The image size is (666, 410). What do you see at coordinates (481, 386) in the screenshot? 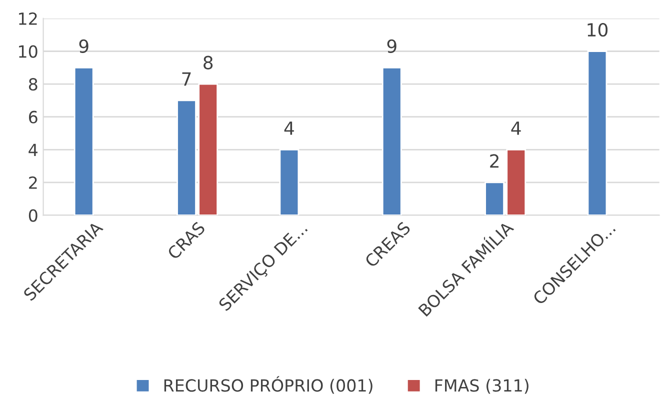
I see `legend-label: FMAS (311)` at bounding box center [481, 386].